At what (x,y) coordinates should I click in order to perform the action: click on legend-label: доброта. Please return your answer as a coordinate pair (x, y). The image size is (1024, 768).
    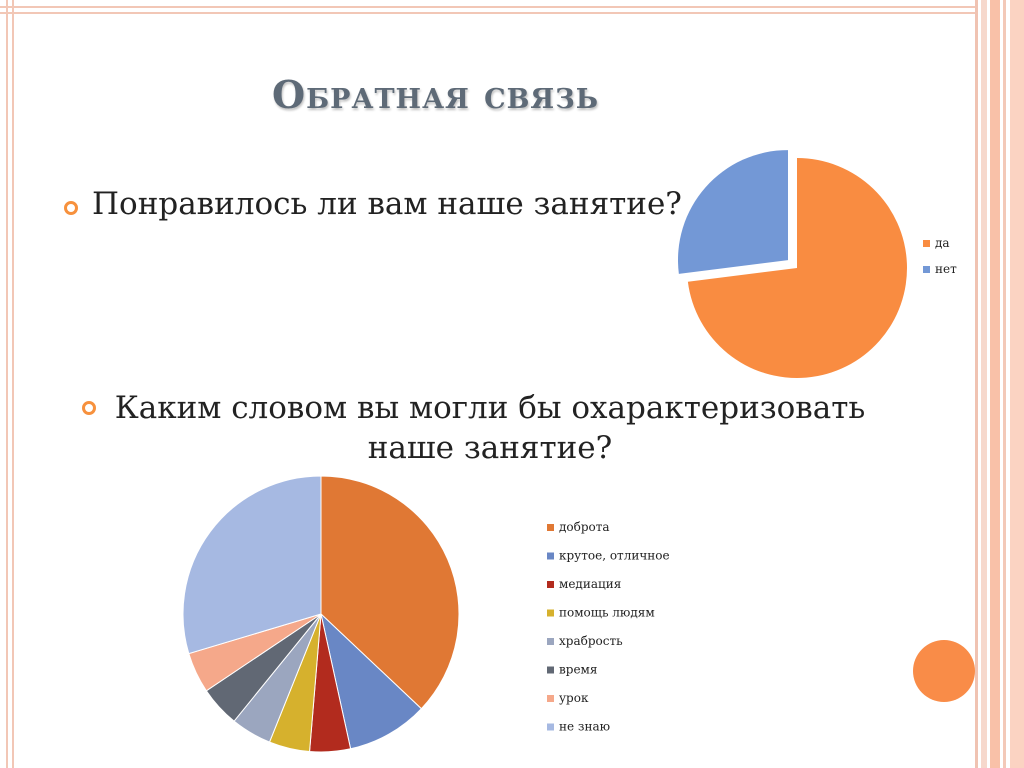
    Looking at the image, I should click on (584, 527).